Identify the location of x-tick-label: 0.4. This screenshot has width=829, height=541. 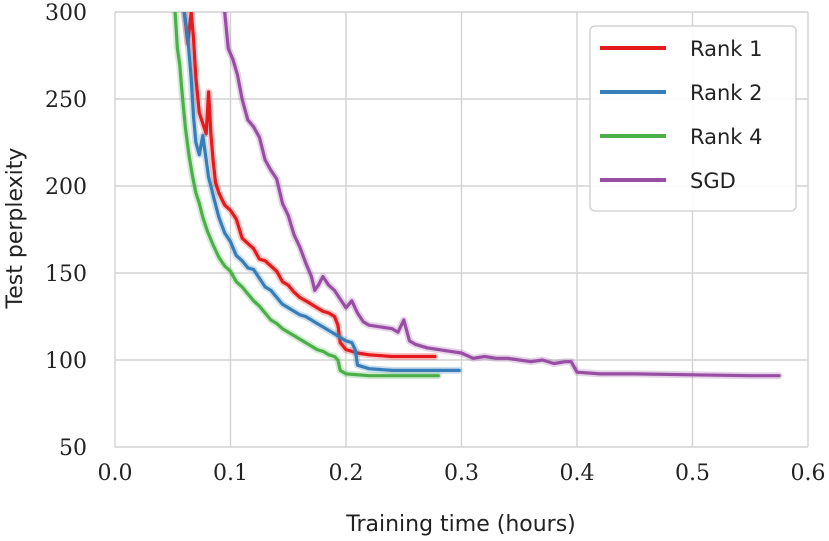
(577, 473).